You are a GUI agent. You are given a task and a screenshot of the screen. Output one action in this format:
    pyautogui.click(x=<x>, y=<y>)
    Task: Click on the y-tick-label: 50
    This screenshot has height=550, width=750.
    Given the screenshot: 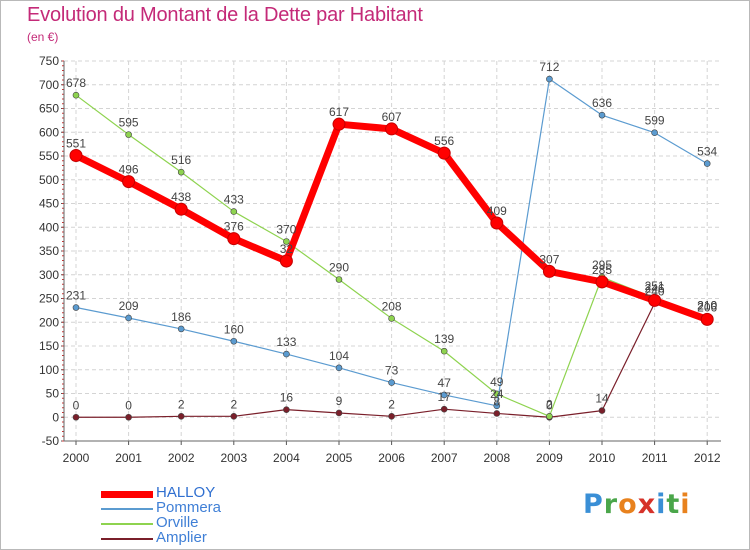 What is the action you would take?
    pyautogui.click(x=53, y=394)
    